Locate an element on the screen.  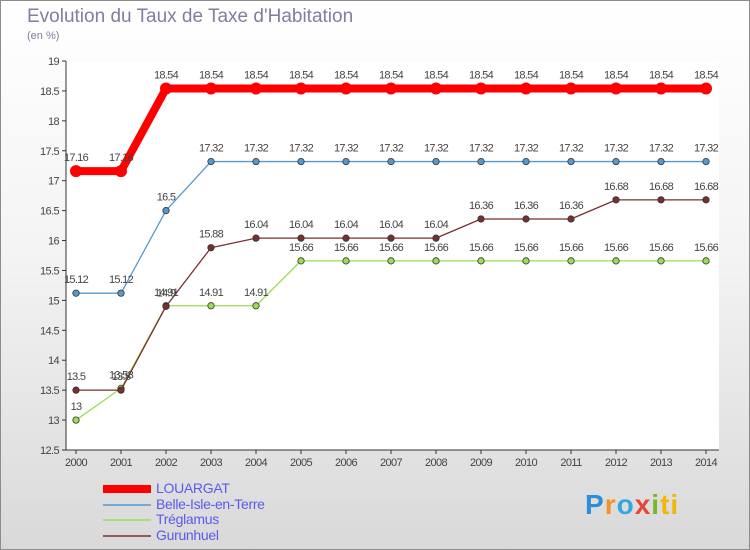
data-label-3: 15.88 is located at coordinates (211, 235).